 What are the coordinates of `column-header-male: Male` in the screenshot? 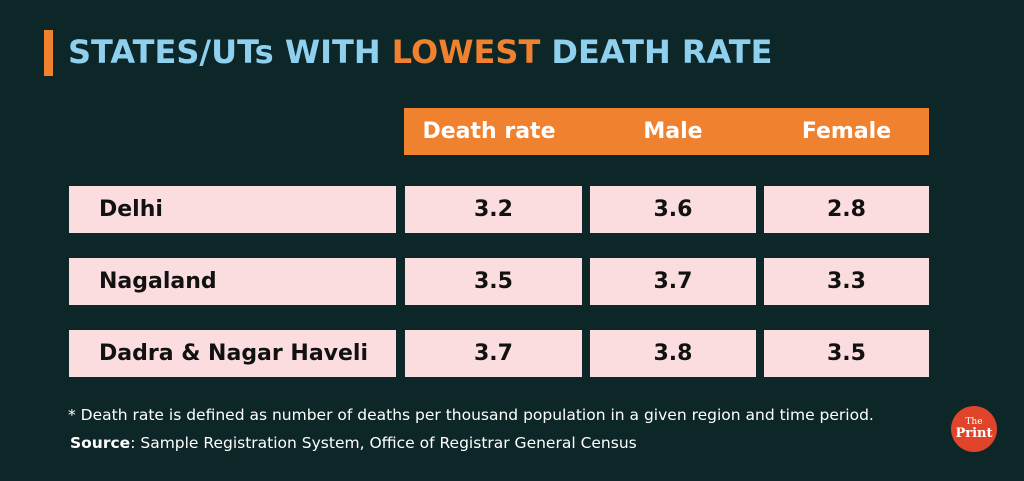 It's located at (673, 131).